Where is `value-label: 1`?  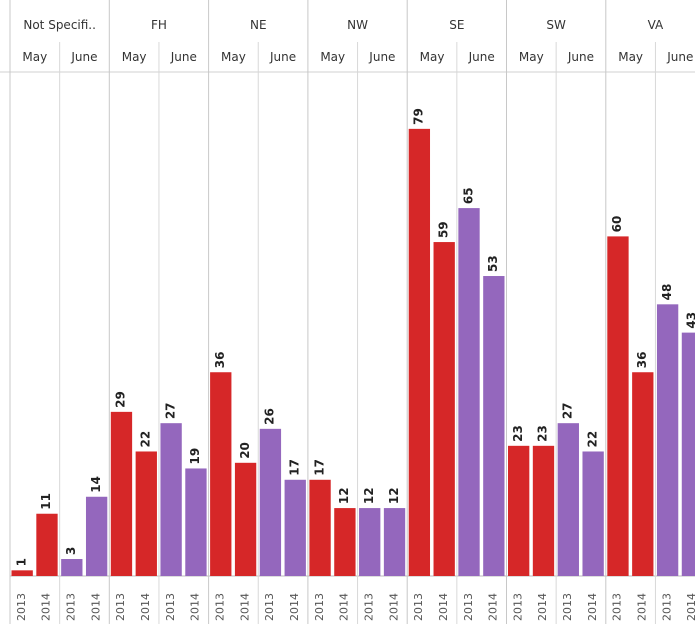 value-label: 1 is located at coordinates (21, 562).